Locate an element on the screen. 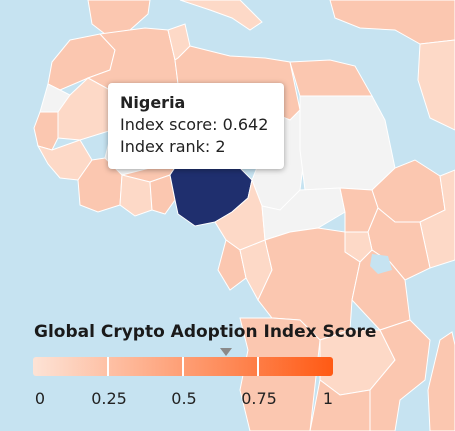 The width and height of the screenshot is (455, 431). legend-title: Global Crypto Adoption Index Score is located at coordinates (205, 332).